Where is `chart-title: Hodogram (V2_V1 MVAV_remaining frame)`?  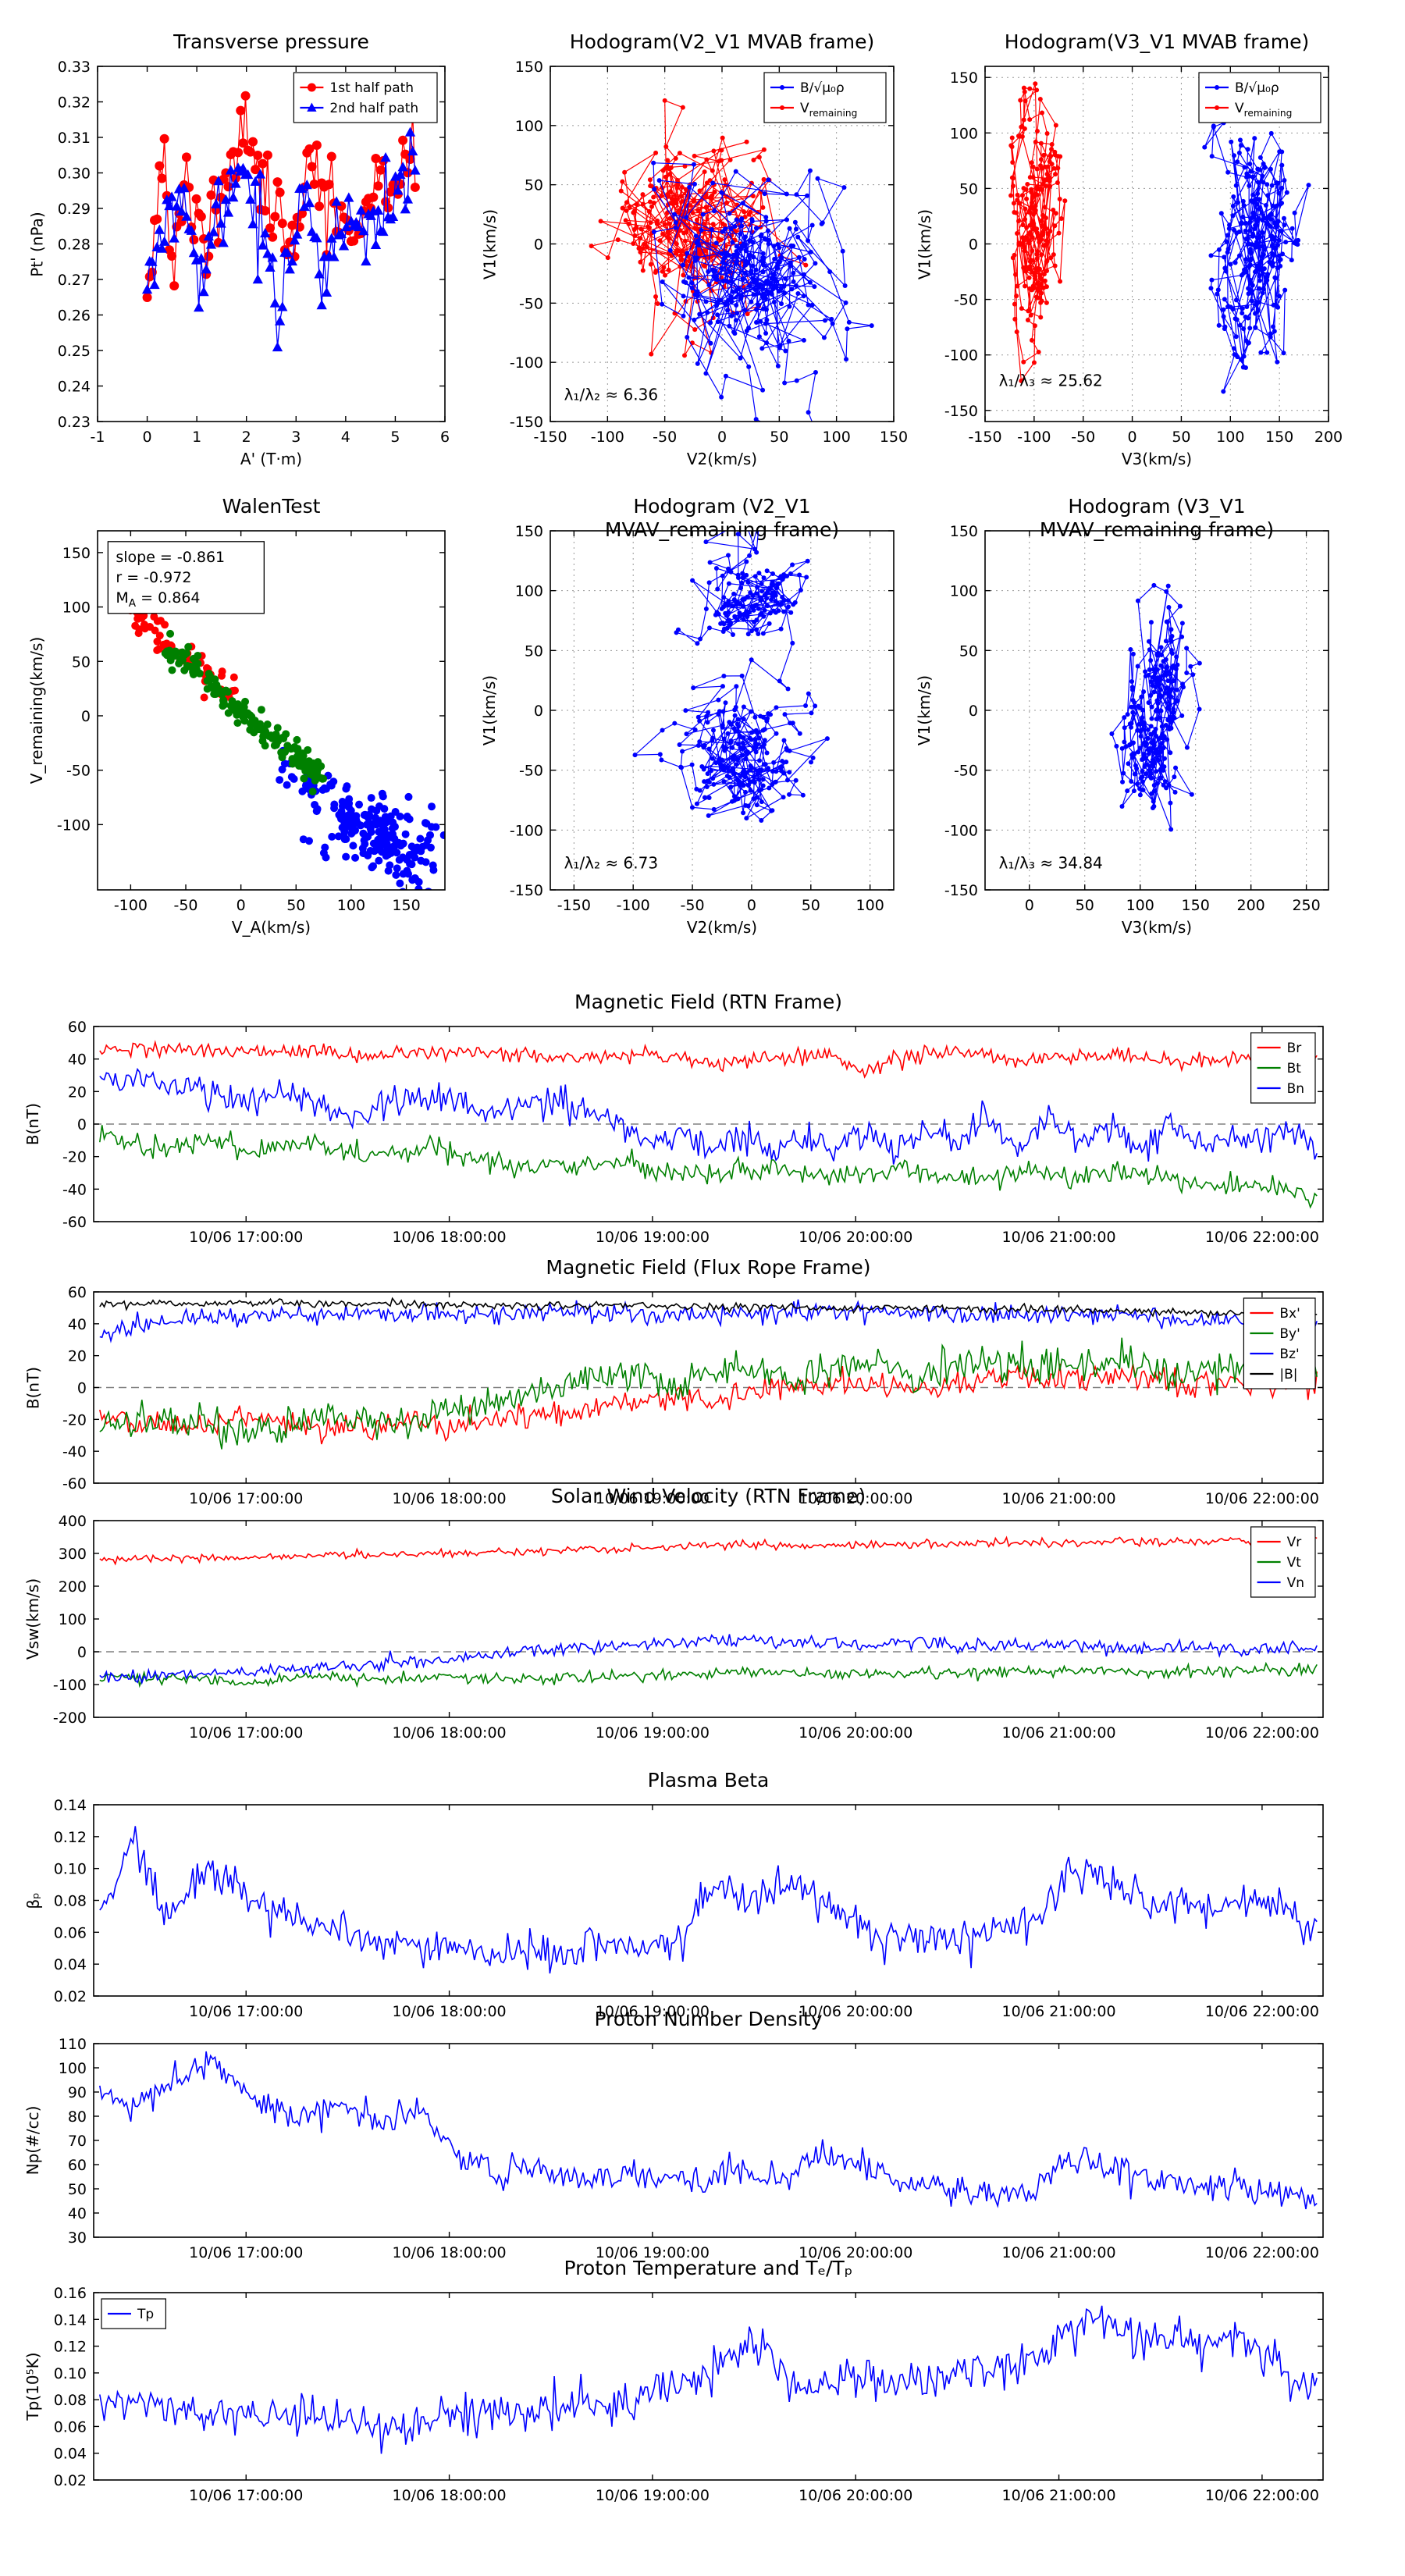
chart-title: Hodogram (V2_V1 MVAV_remaining frame) is located at coordinates (722, 518).